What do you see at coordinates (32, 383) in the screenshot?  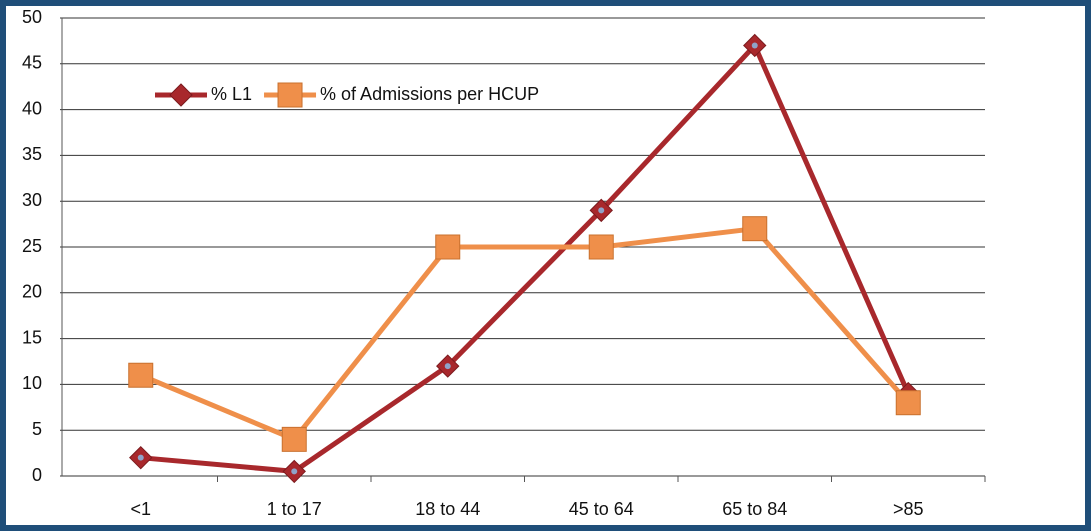 I see `y-tick-label: 10` at bounding box center [32, 383].